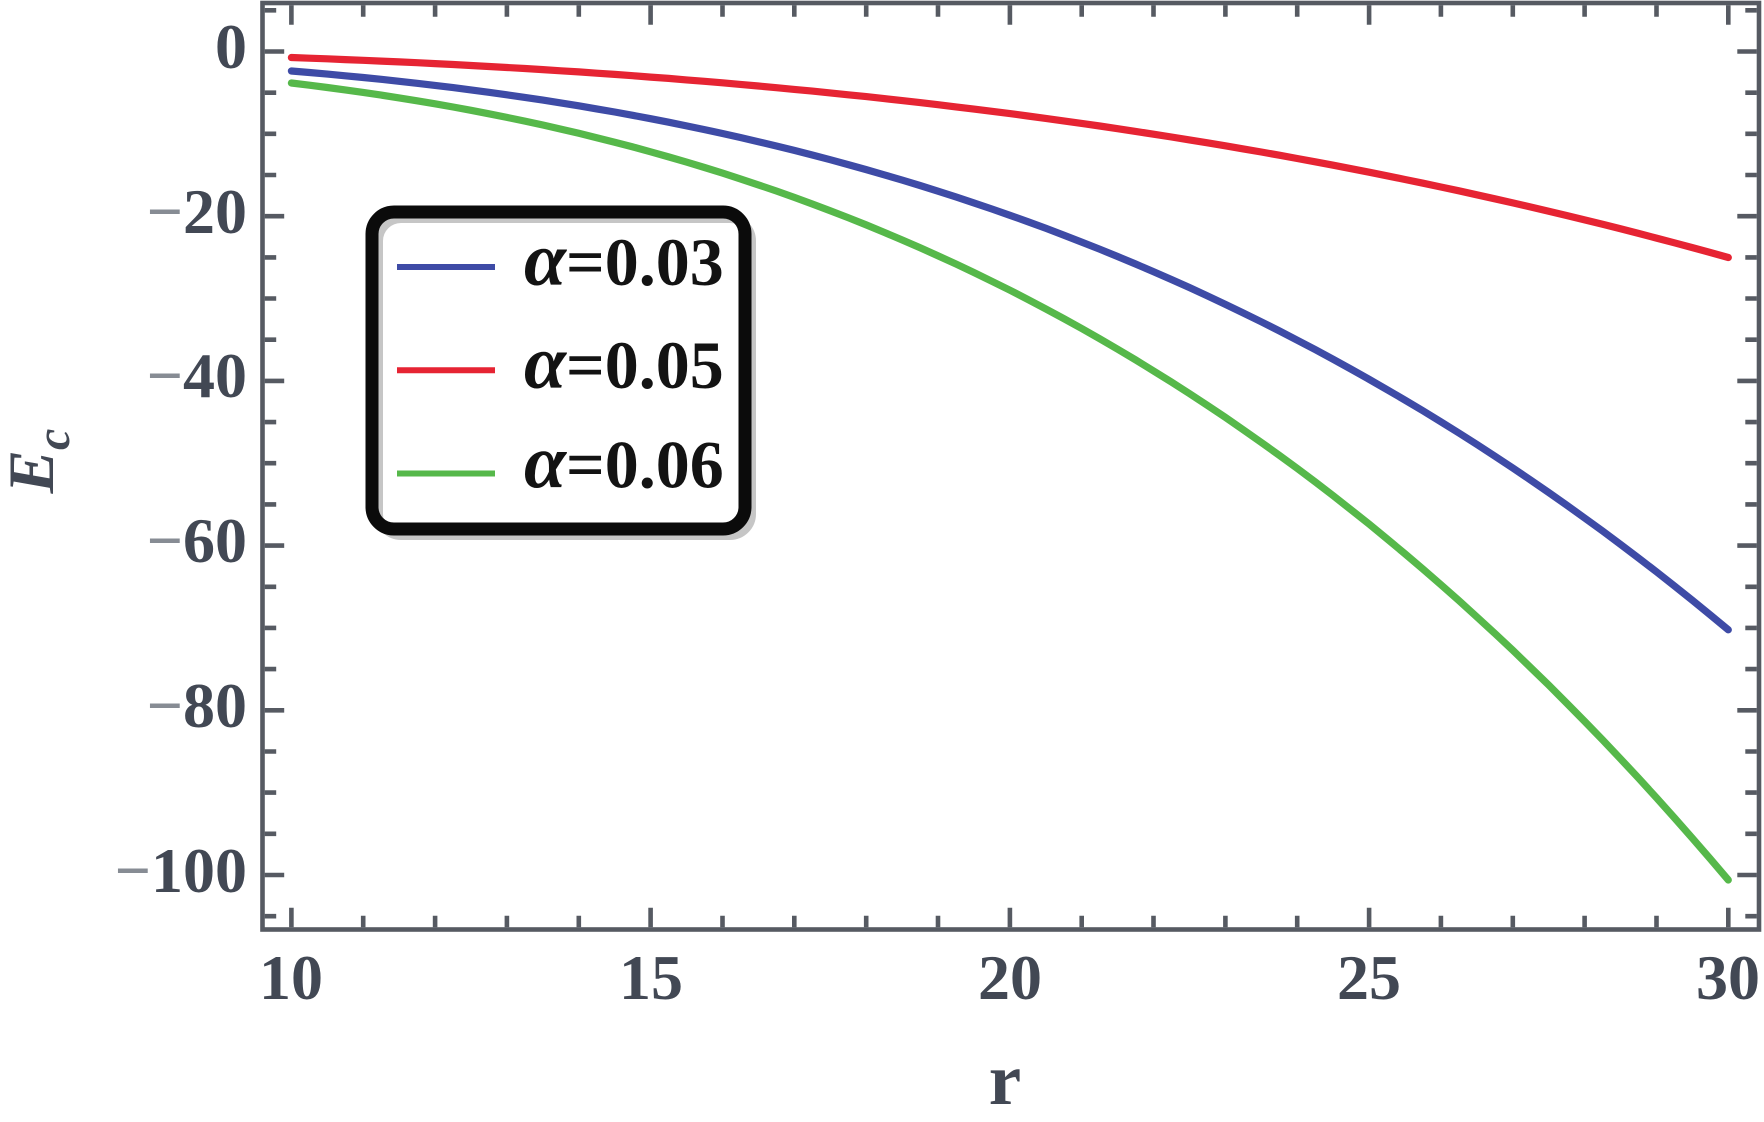  What do you see at coordinates (197, 375) in the screenshot?
I see `svg-text: −40` at bounding box center [197, 375].